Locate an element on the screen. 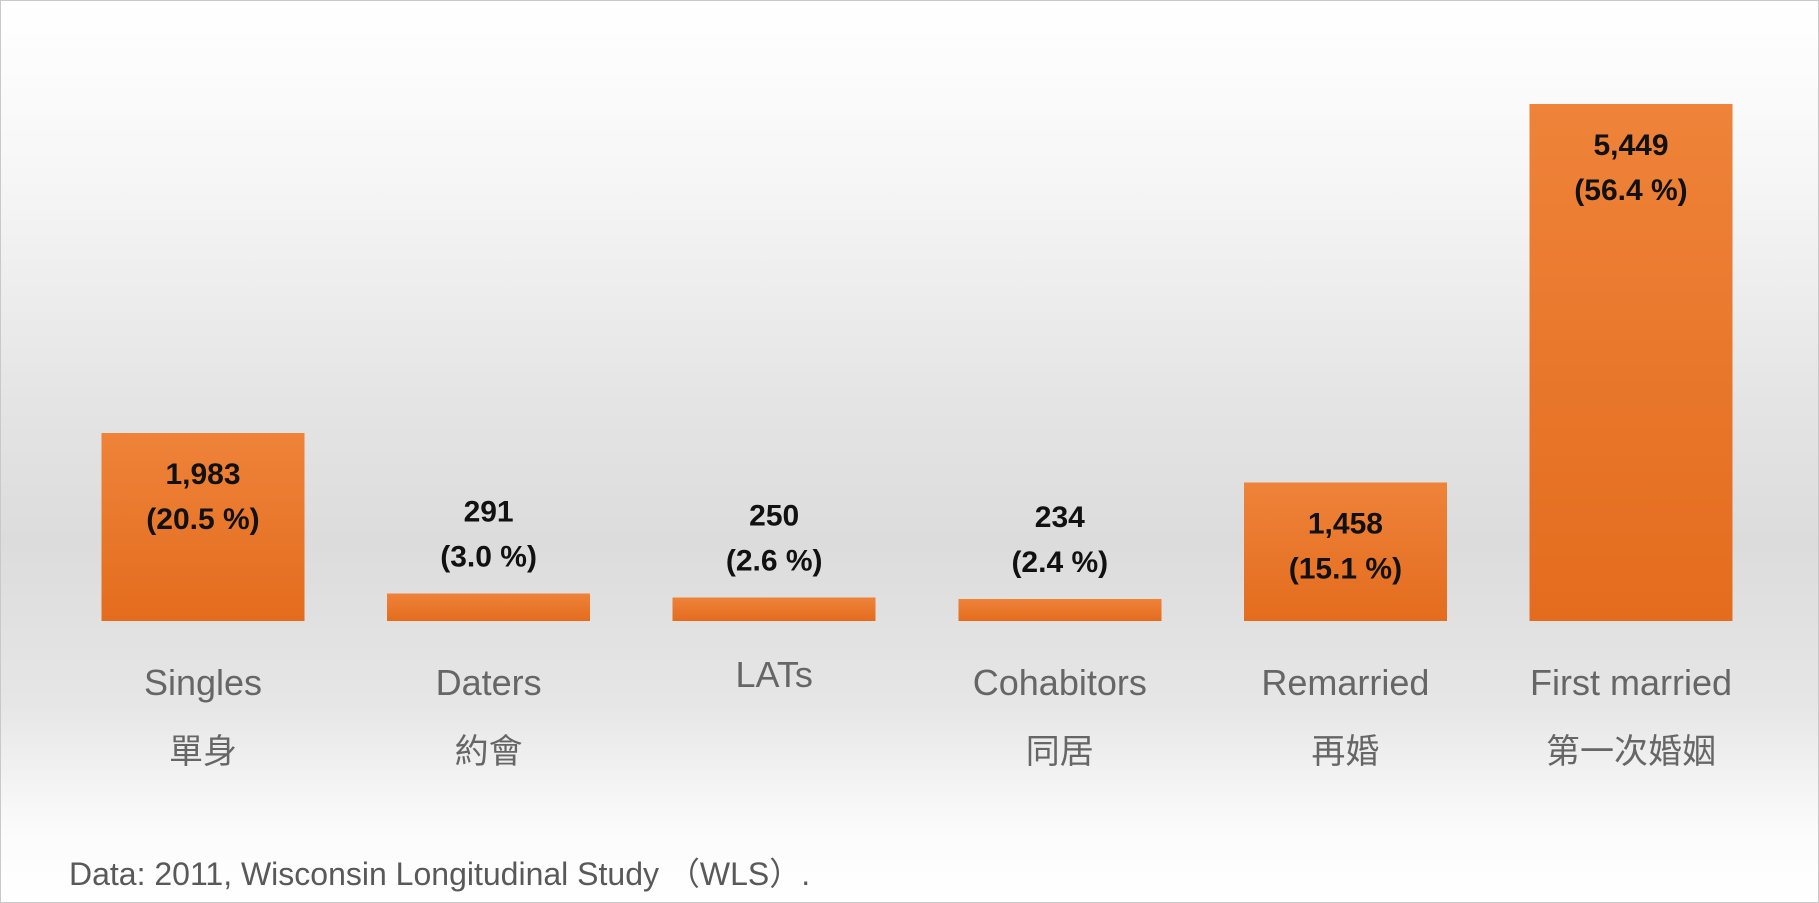 The image size is (1819, 903). value-label-remarried: 1,458 is located at coordinates (1345, 524).